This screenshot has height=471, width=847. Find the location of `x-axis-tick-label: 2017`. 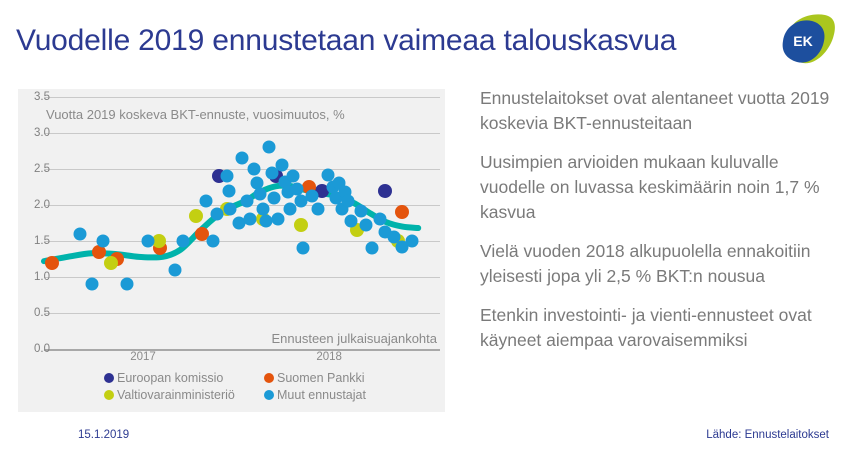

x-axis-tick-label: 2017 is located at coordinates (143, 357).